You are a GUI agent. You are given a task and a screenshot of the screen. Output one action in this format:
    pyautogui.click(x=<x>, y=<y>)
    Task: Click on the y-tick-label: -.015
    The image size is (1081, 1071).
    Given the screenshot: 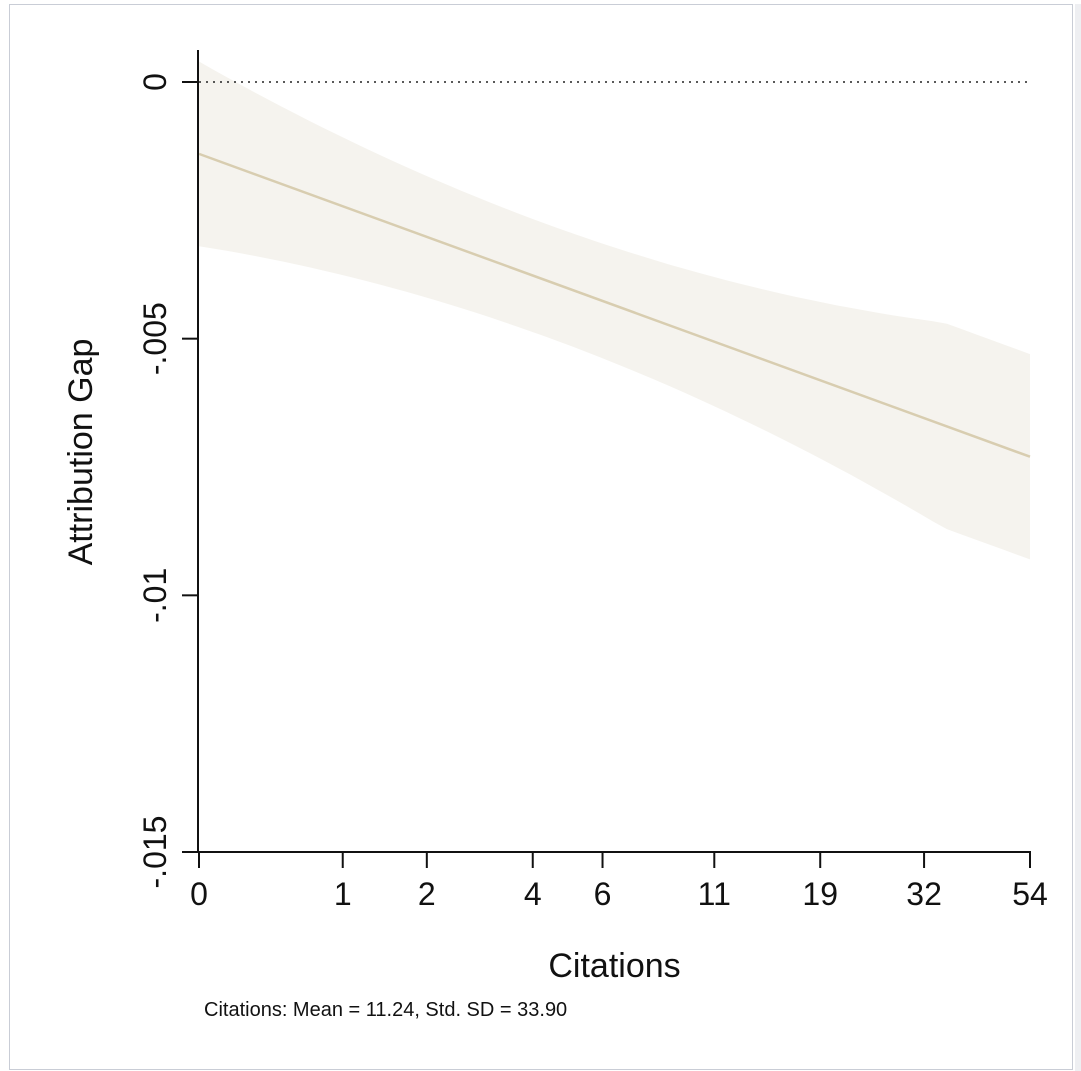 What is the action you would take?
    pyautogui.click(x=155, y=852)
    